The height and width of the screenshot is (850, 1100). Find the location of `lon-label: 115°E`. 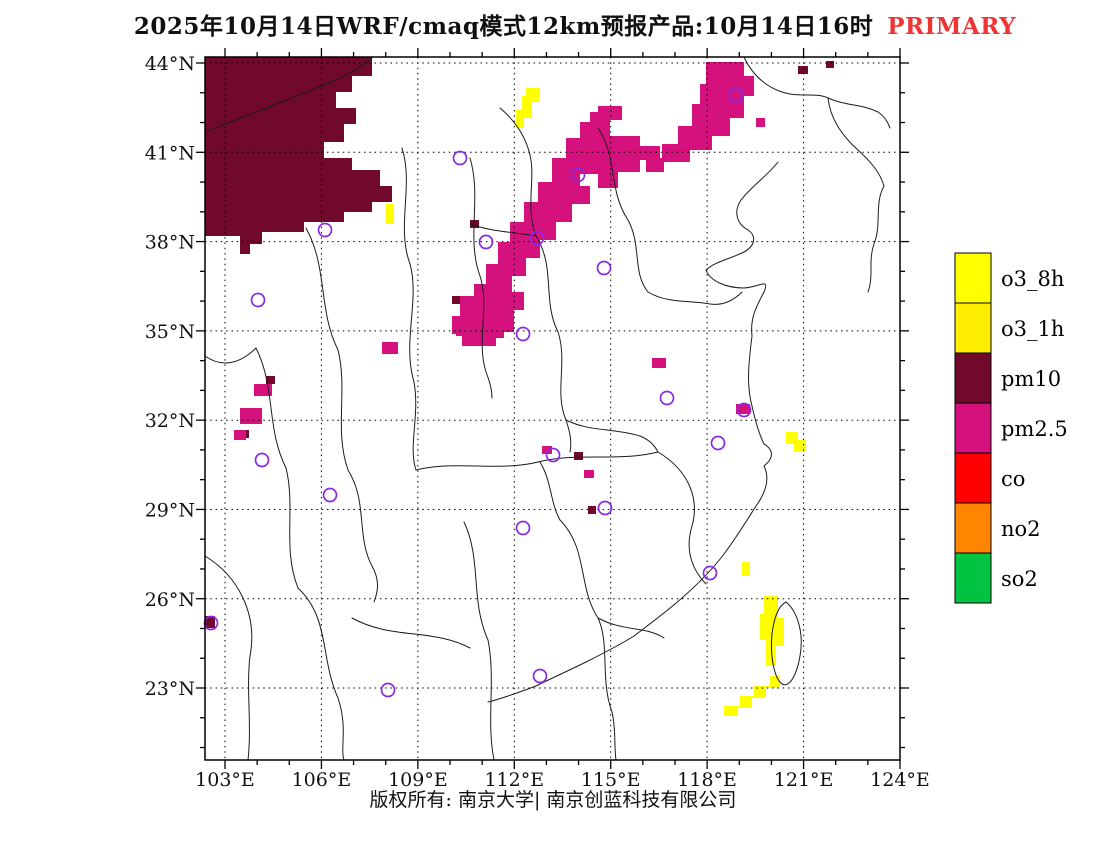

lon-label: 115°E is located at coordinates (611, 780).